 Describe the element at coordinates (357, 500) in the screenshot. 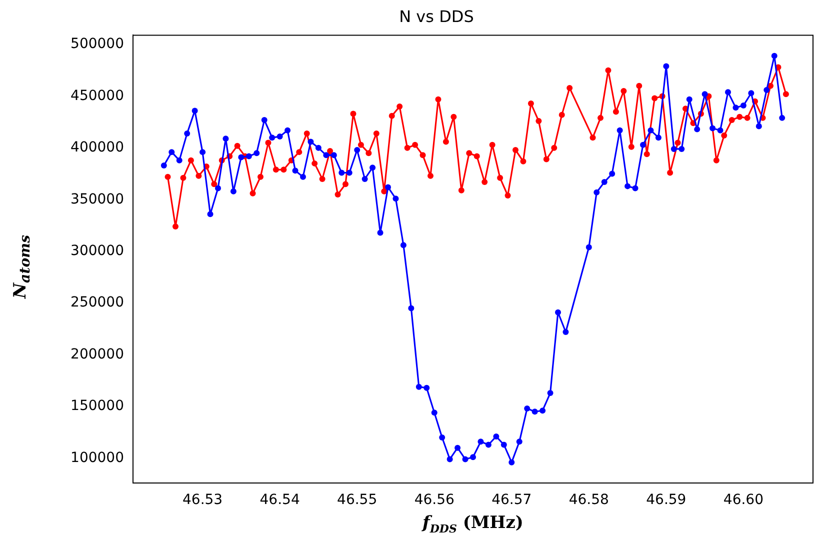

I see `x-tick-label: 46.55` at that location.